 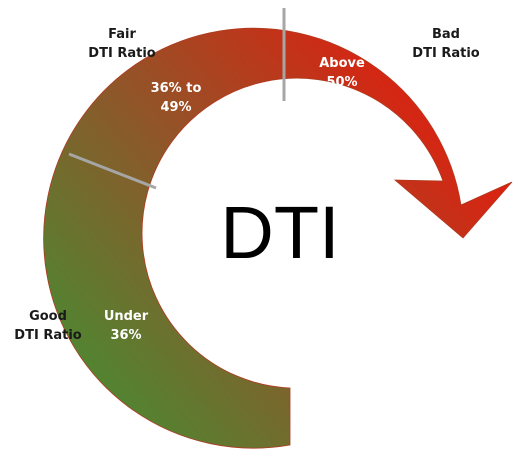 I want to click on fair-zone-label-line2: DTI Ratio, so click(x=122, y=53).